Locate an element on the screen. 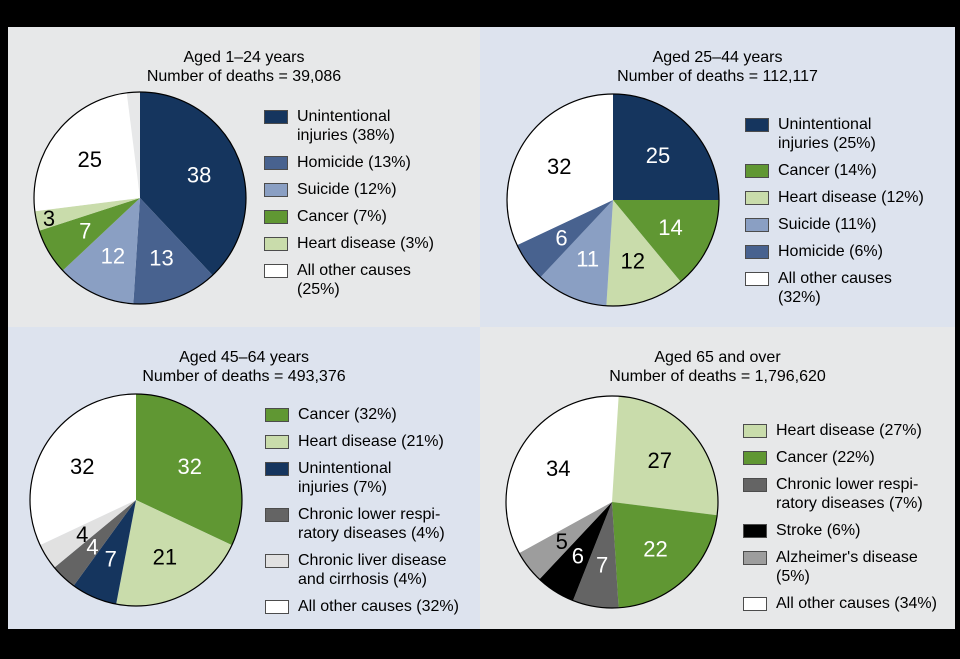 The height and width of the screenshot is (659, 960). legend-label: Cancer (32%) is located at coordinates (347, 414).